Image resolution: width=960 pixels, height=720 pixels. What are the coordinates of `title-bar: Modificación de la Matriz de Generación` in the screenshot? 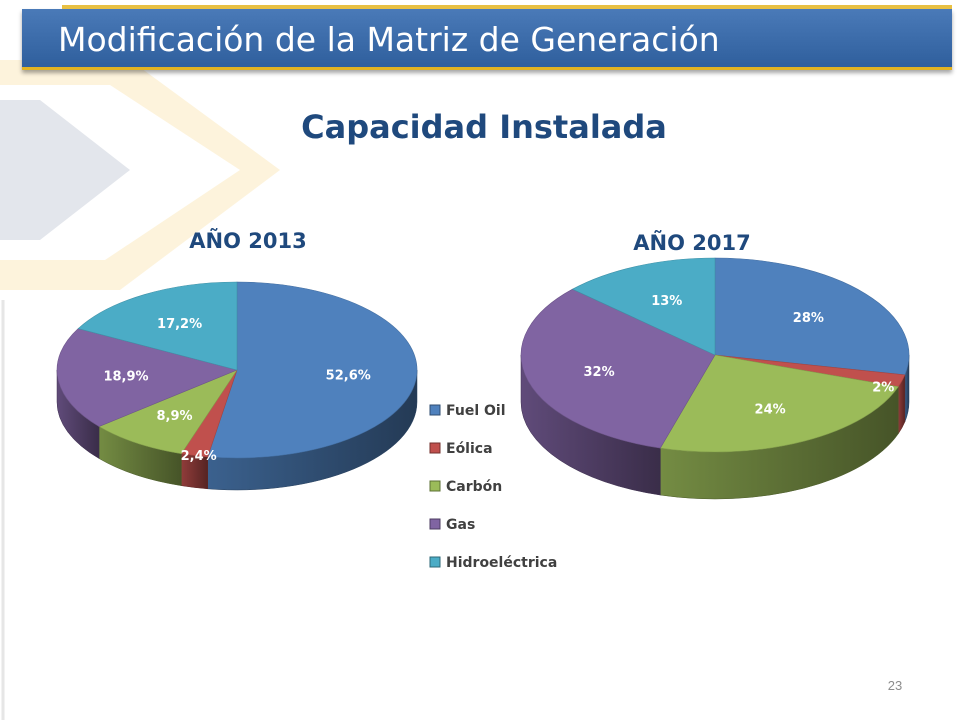 It's located at (487, 37).